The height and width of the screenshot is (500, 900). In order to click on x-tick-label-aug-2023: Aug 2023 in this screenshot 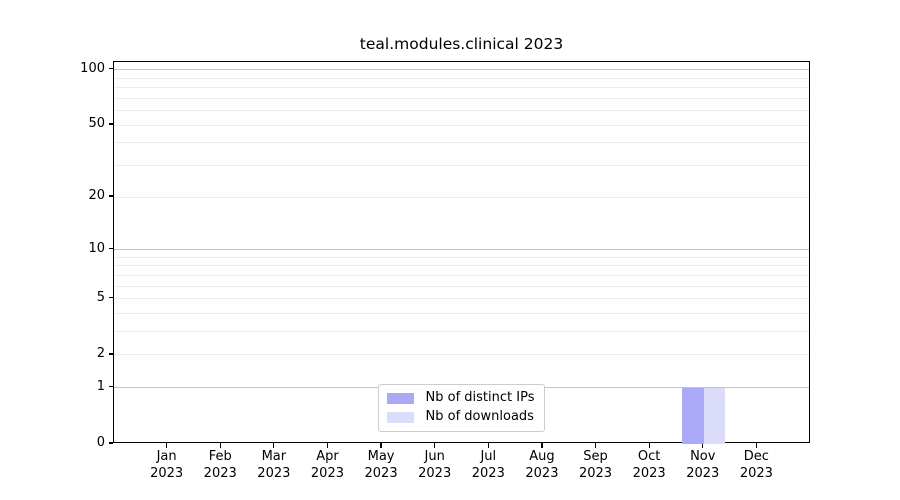, I will do `click(542, 465)`.